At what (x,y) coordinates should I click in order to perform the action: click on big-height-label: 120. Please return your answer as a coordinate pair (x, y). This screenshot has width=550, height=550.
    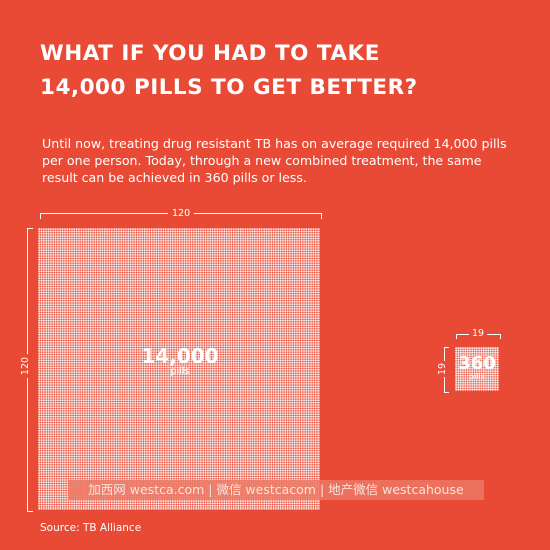
    Looking at the image, I should click on (26, 366).